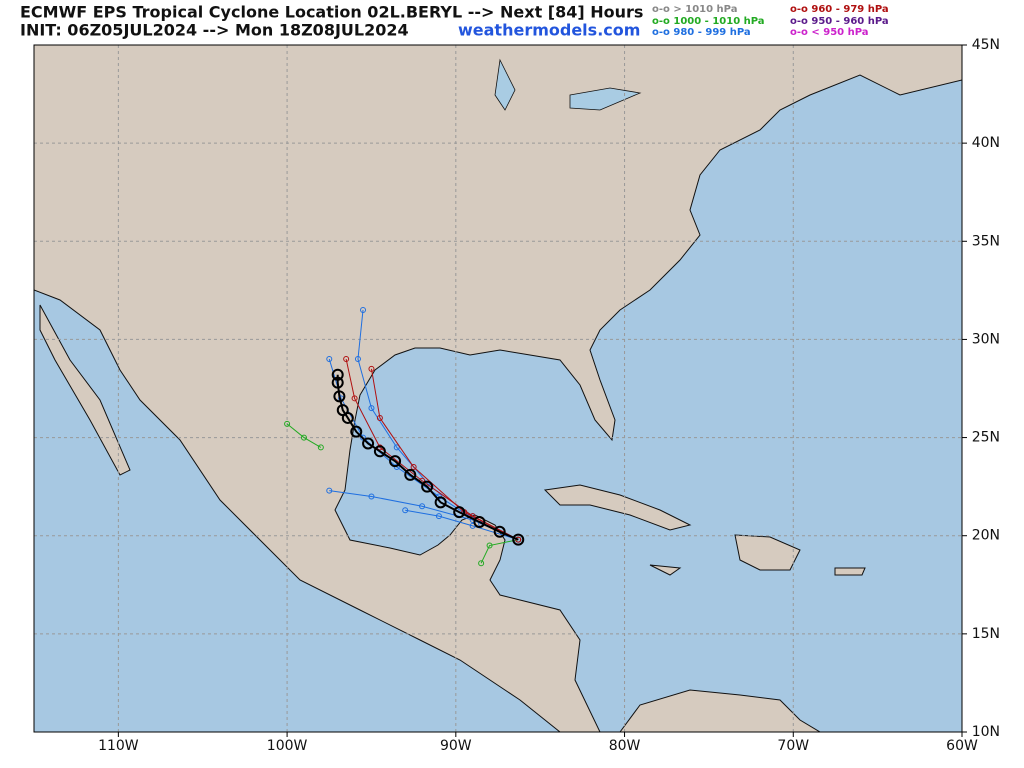  What do you see at coordinates (287, 746) in the screenshot?
I see `x-tick-label: 100W` at bounding box center [287, 746].